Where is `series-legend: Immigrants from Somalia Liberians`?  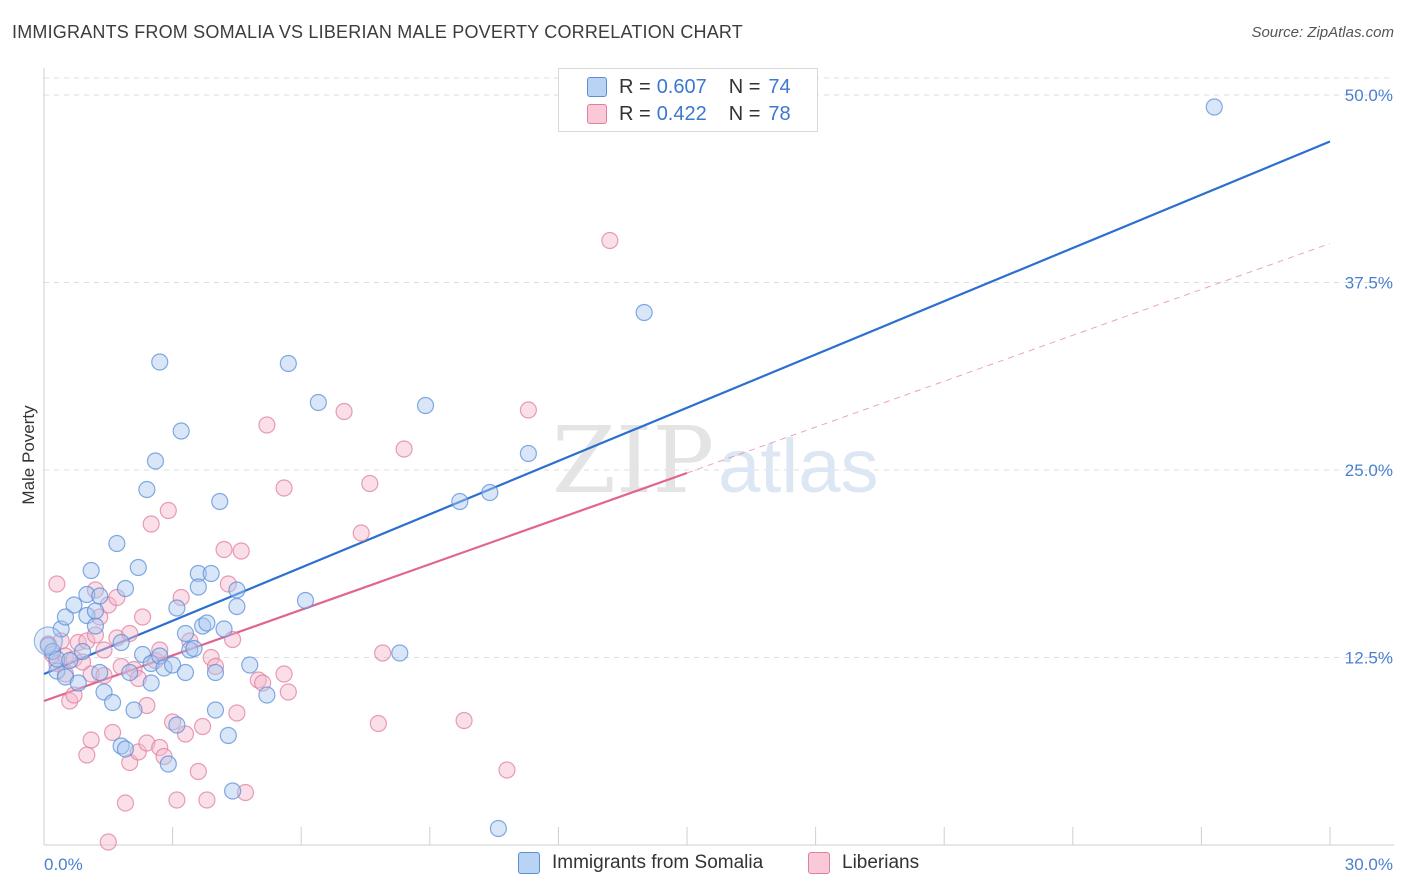 series-legend: Immigrants from Somalia Liberians is located at coordinates (703, 865).